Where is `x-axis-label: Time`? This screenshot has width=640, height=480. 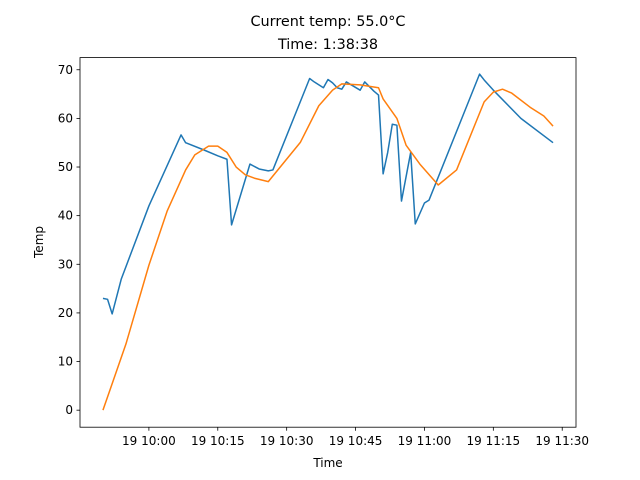 x-axis-label: Time is located at coordinates (327, 463).